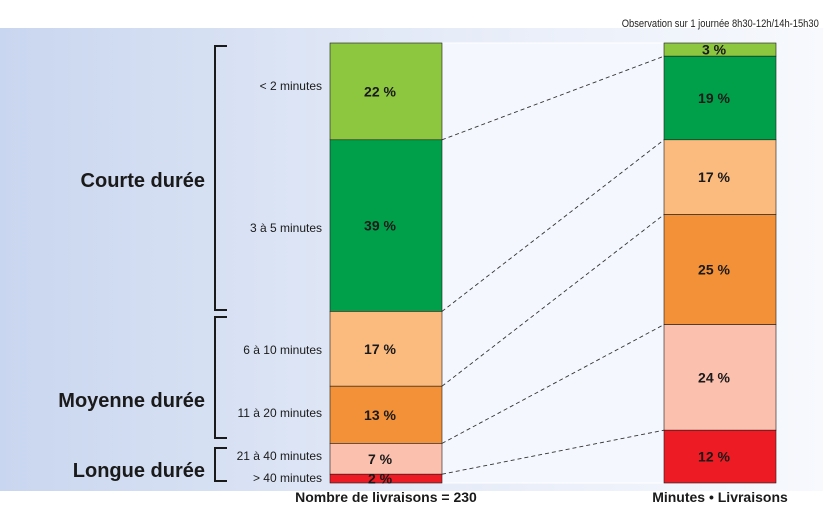 This screenshot has width=823, height=514. Describe the element at coordinates (380, 415) in the screenshot. I see `bar-value-label: 13 %` at that location.